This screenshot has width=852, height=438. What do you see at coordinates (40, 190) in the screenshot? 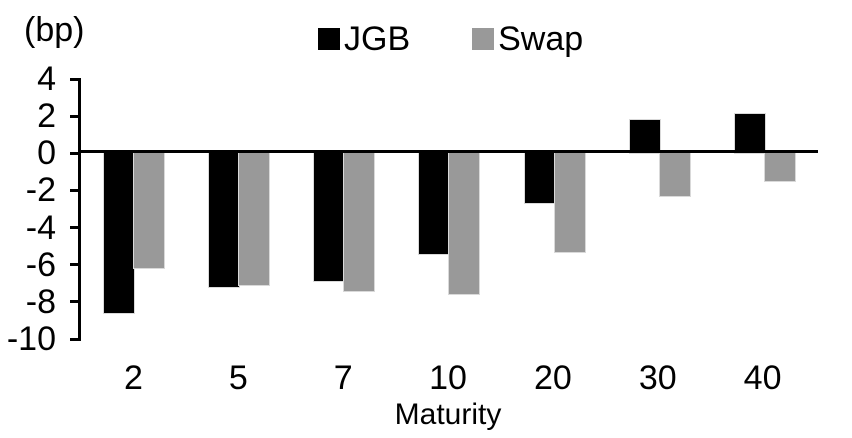
I see `y-tick-label--2: -2` at bounding box center [40, 190].